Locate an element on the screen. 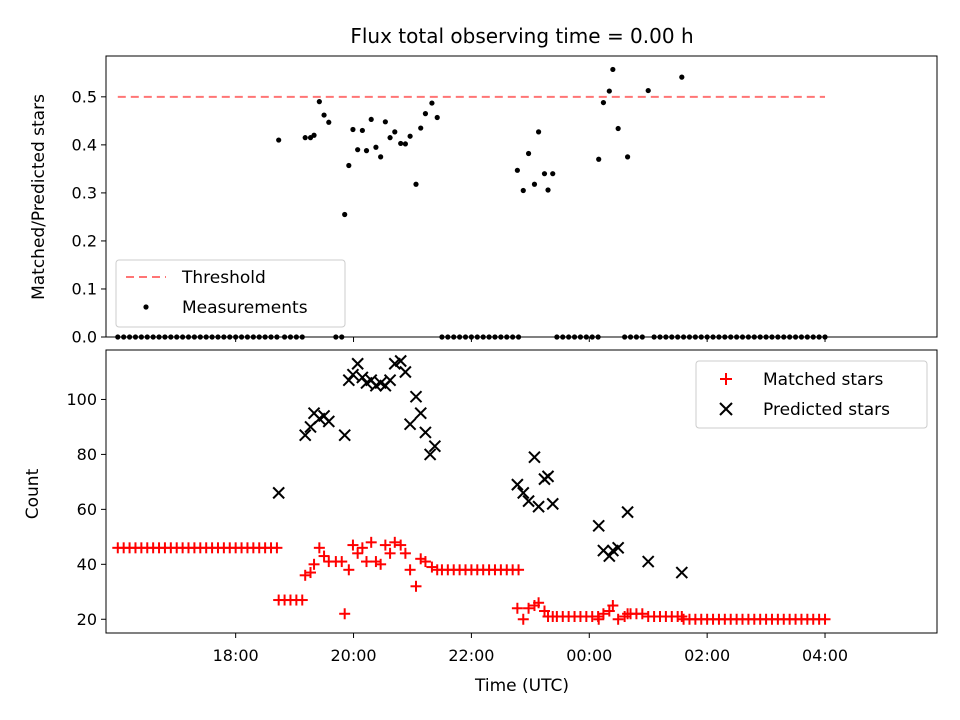 Image resolution: width=960 pixels, height=720 pixels. legend-matched-label: Matched stars is located at coordinates (823, 380).